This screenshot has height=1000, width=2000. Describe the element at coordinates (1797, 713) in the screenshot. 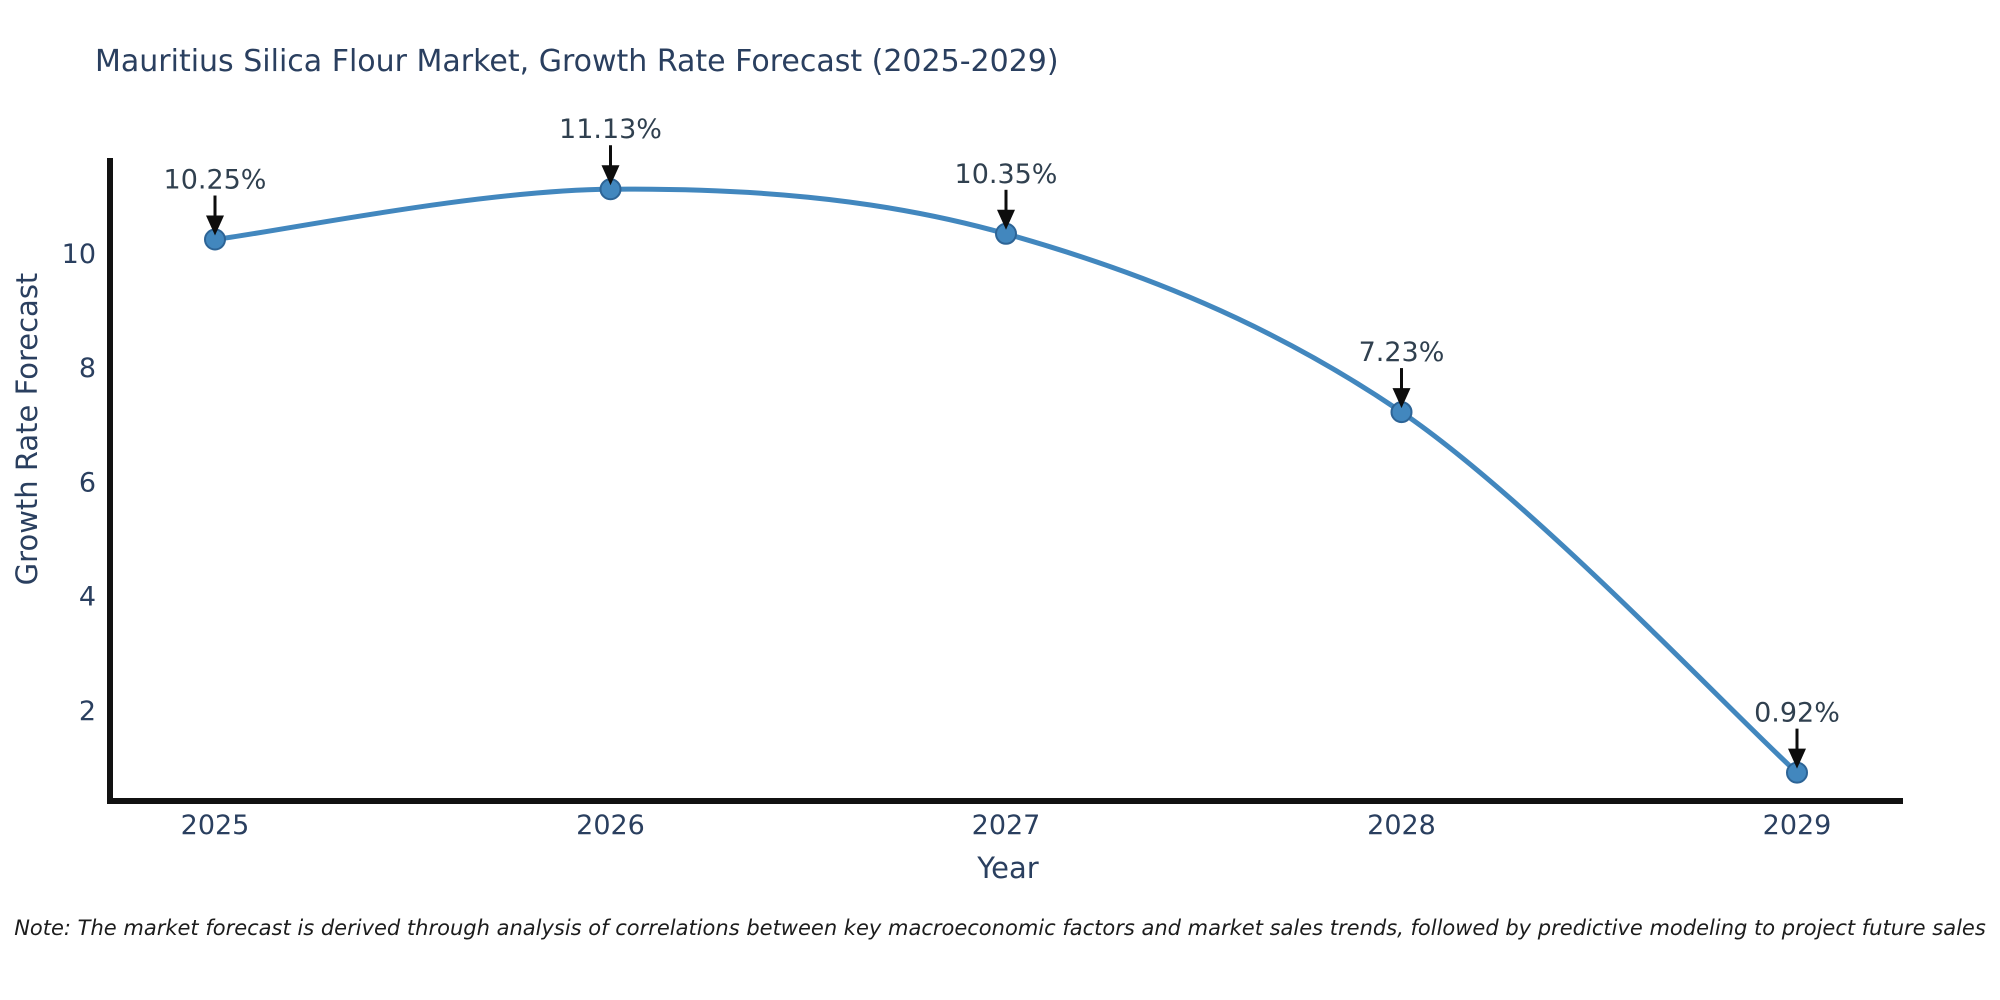

I see `annotation-label: 0.92%` at that location.